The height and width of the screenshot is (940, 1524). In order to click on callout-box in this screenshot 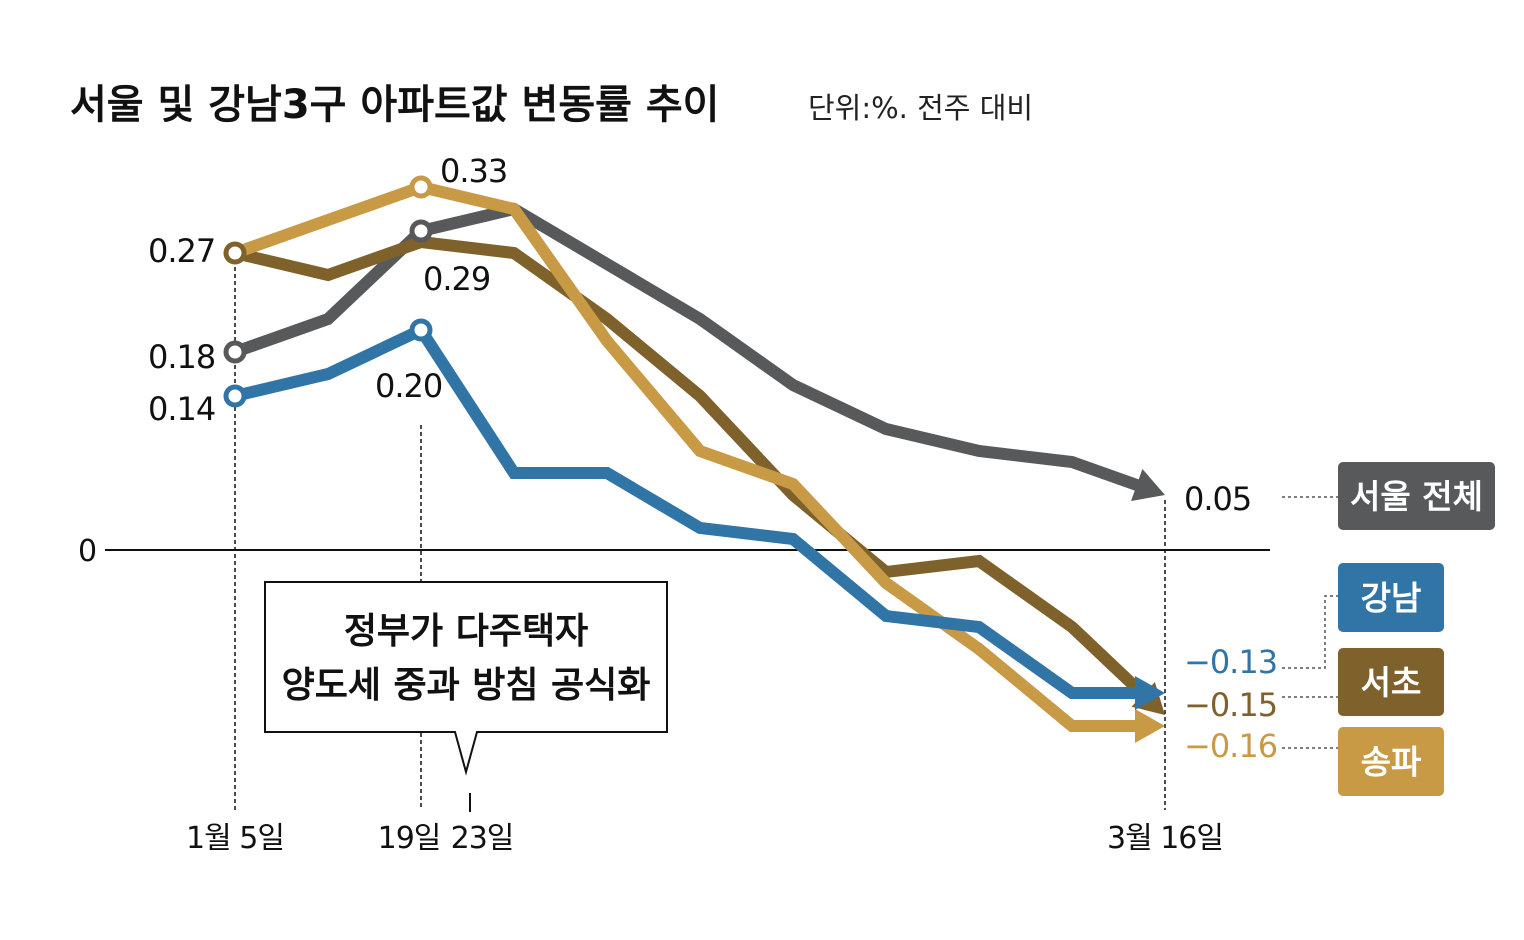, I will do `click(466, 678)`.